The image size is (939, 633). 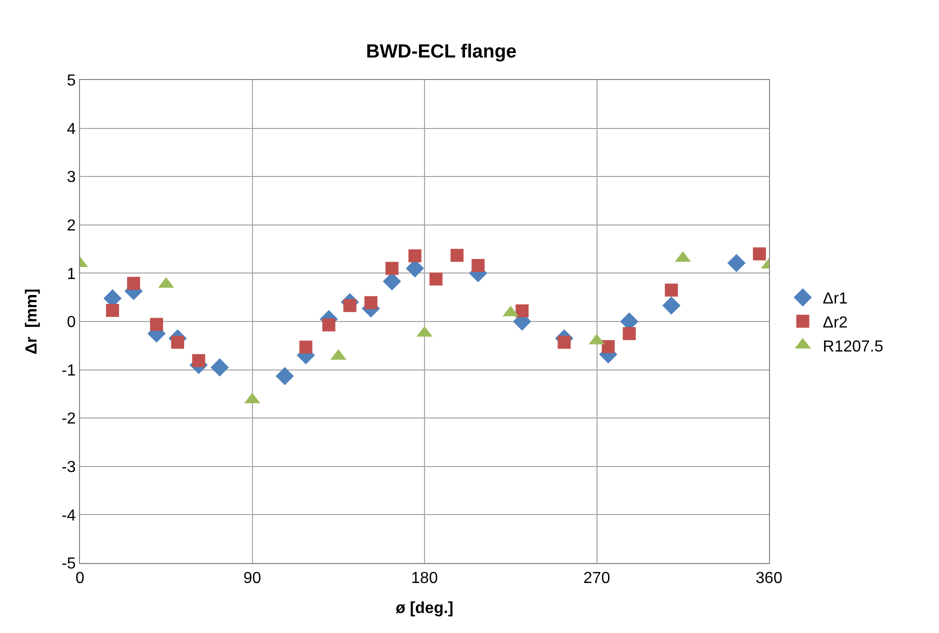 What do you see at coordinates (835, 299) in the screenshot?
I see `legend-label: Δr1` at bounding box center [835, 299].